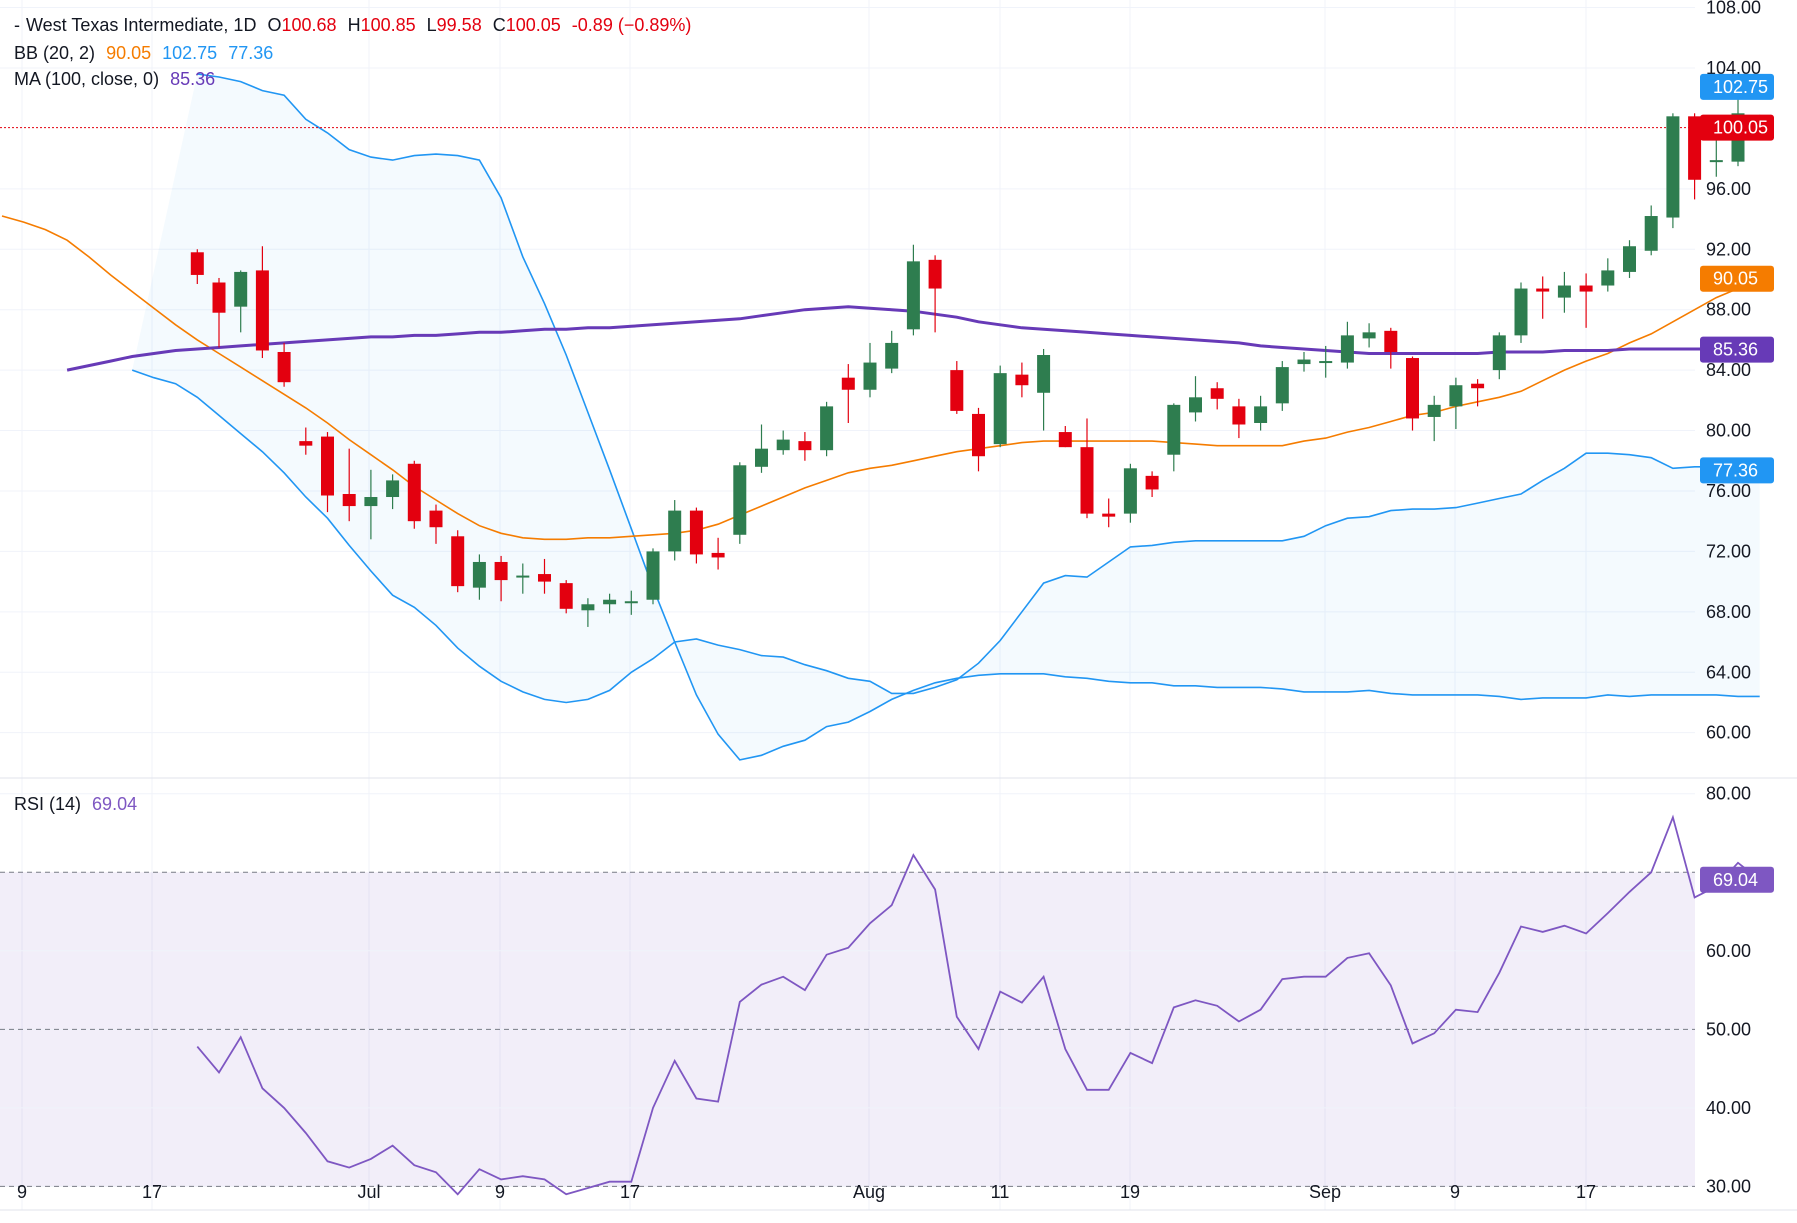  What do you see at coordinates (806, 1192) in the screenshot?
I see `time-axis: 9 17 Jul 9 17 Aug 11 19 Sep 9 17` at bounding box center [806, 1192].